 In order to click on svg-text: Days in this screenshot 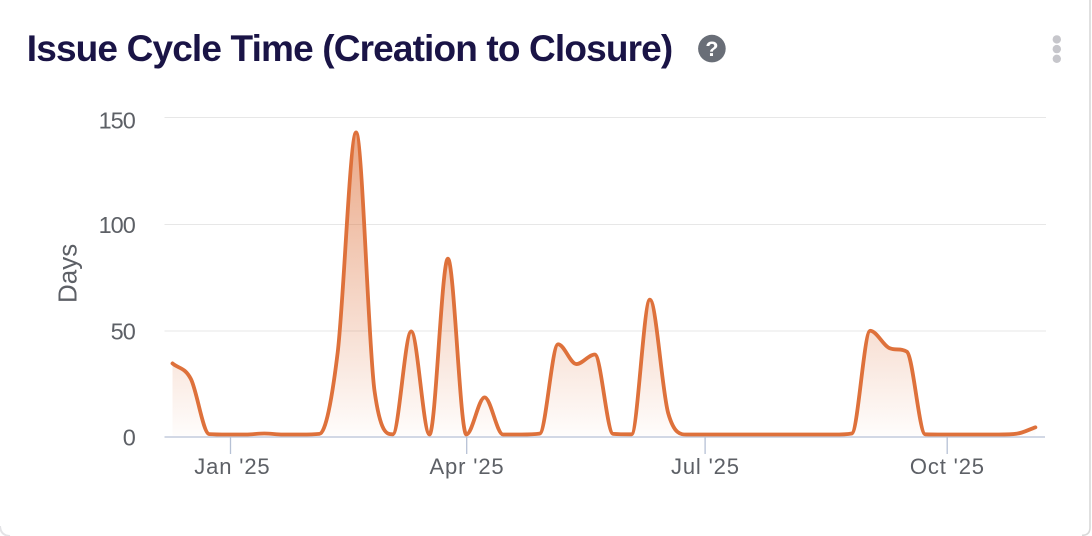, I will do `click(68, 273)`.